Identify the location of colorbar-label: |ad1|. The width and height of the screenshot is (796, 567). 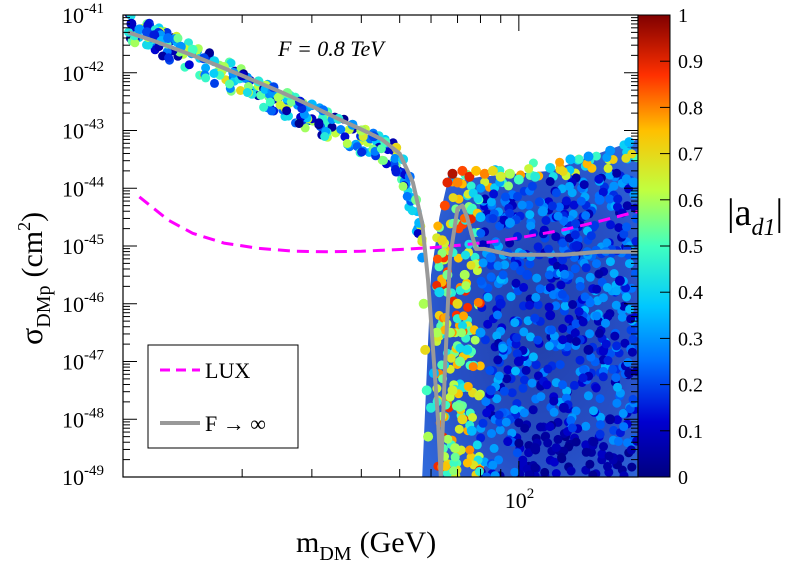
(755, 216).